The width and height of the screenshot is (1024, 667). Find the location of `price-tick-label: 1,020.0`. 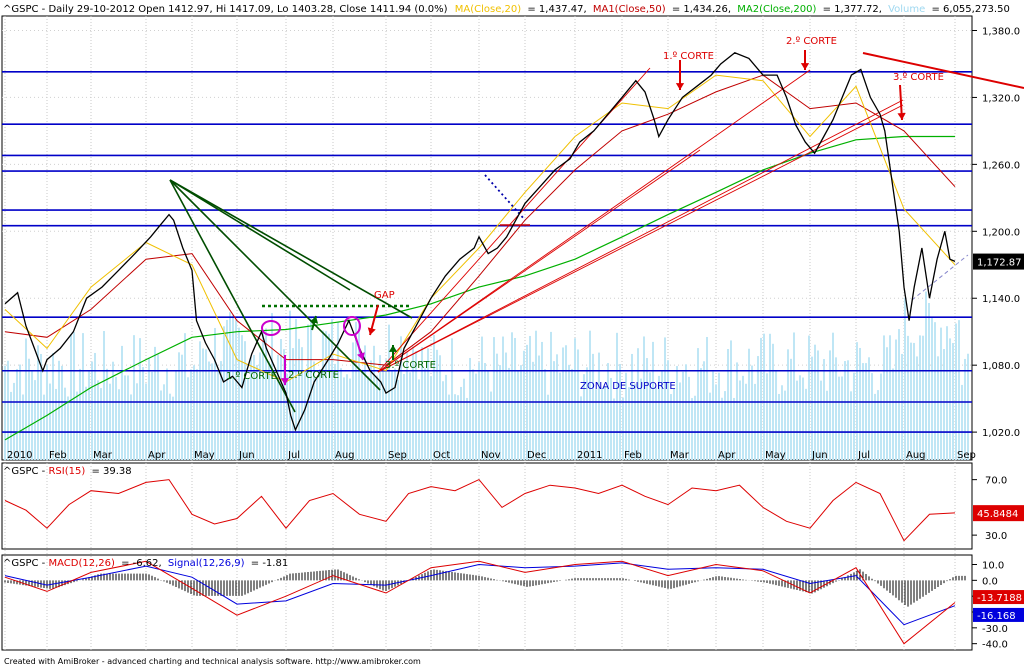

price-tick-label: 1,020.0 is located at coordinates (1001, 433).